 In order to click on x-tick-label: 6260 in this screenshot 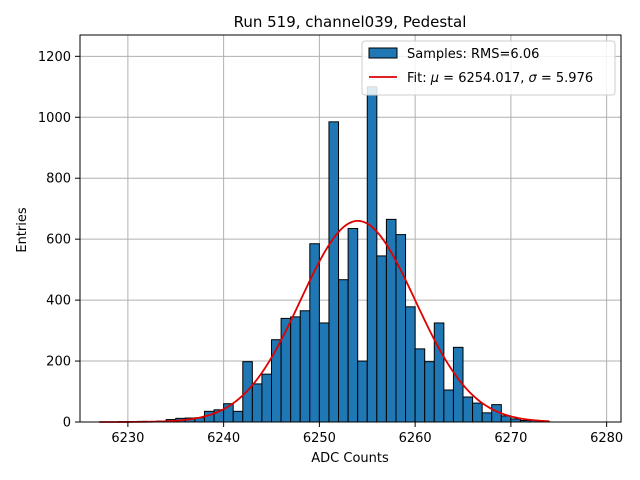, I will do `click(415, 438)`.